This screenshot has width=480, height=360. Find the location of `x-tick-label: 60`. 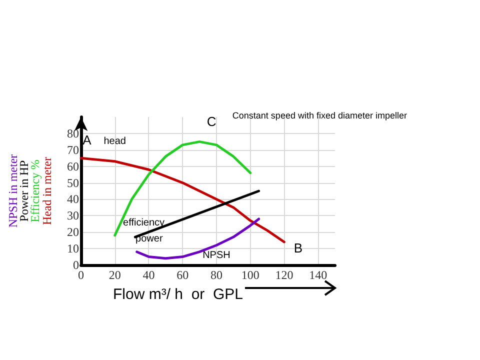

x-tick-label: 60 is located at coordinates (182, 275).